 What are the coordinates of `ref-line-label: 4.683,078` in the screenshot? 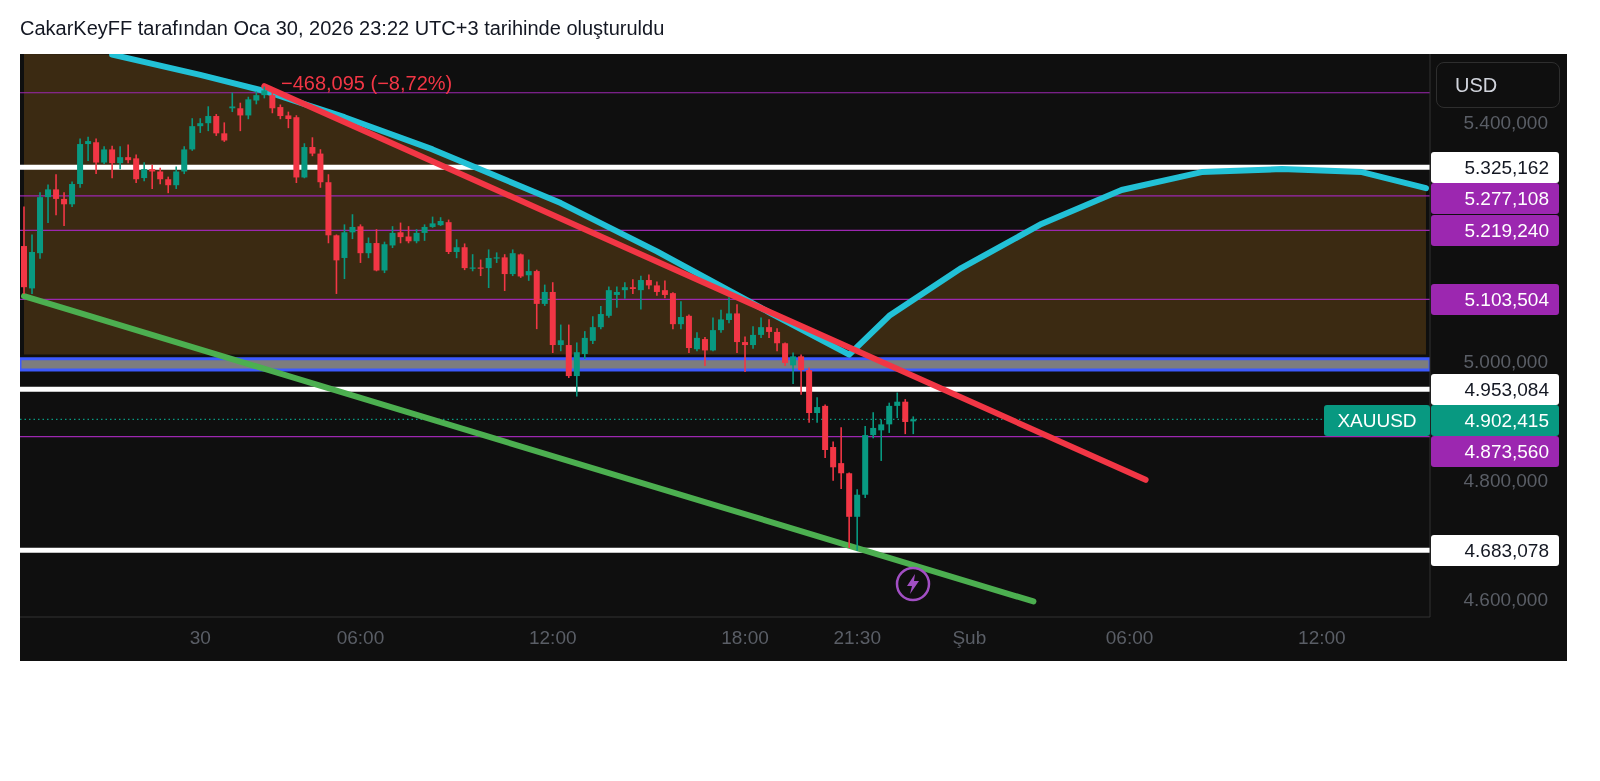 It's located at (1495, 550).